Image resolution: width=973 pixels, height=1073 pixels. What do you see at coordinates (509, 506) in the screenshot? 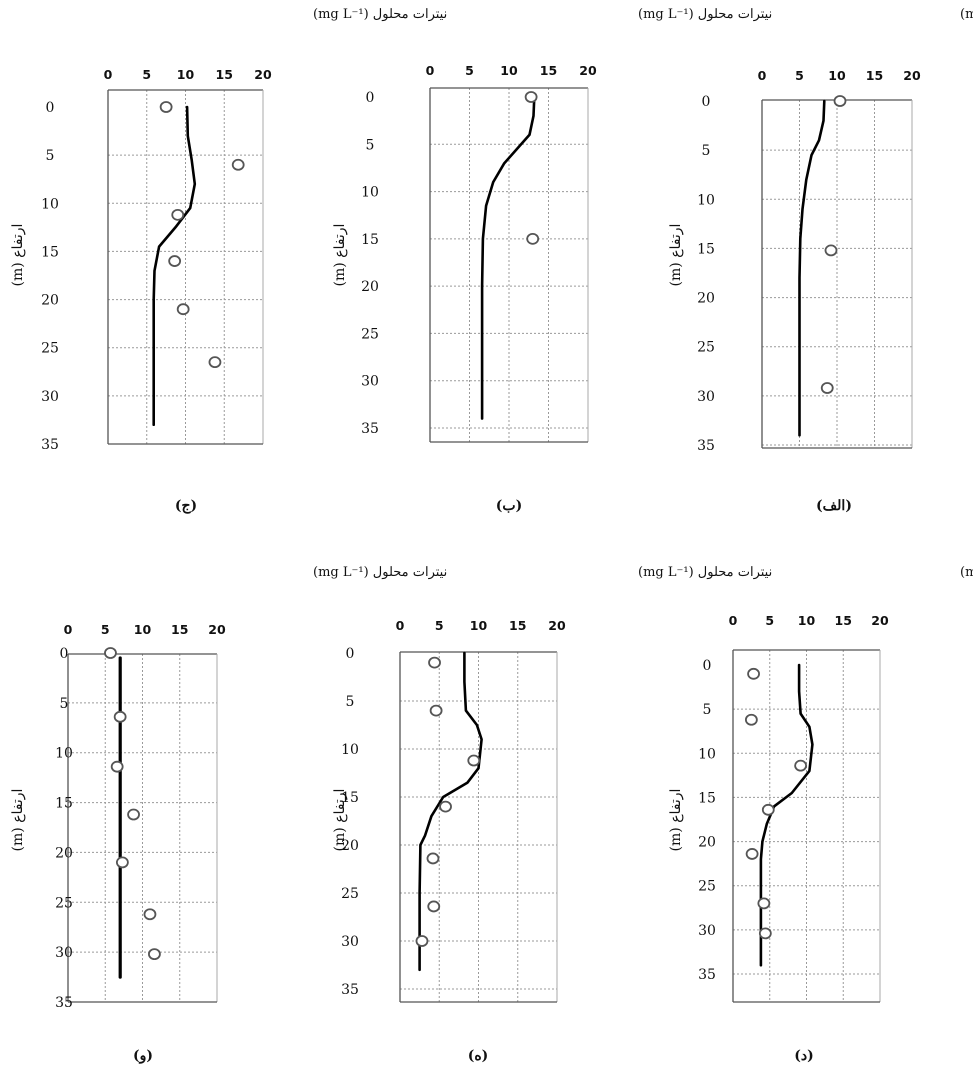
I see `panel-label: (ب)` at bounding box center [509, 506].